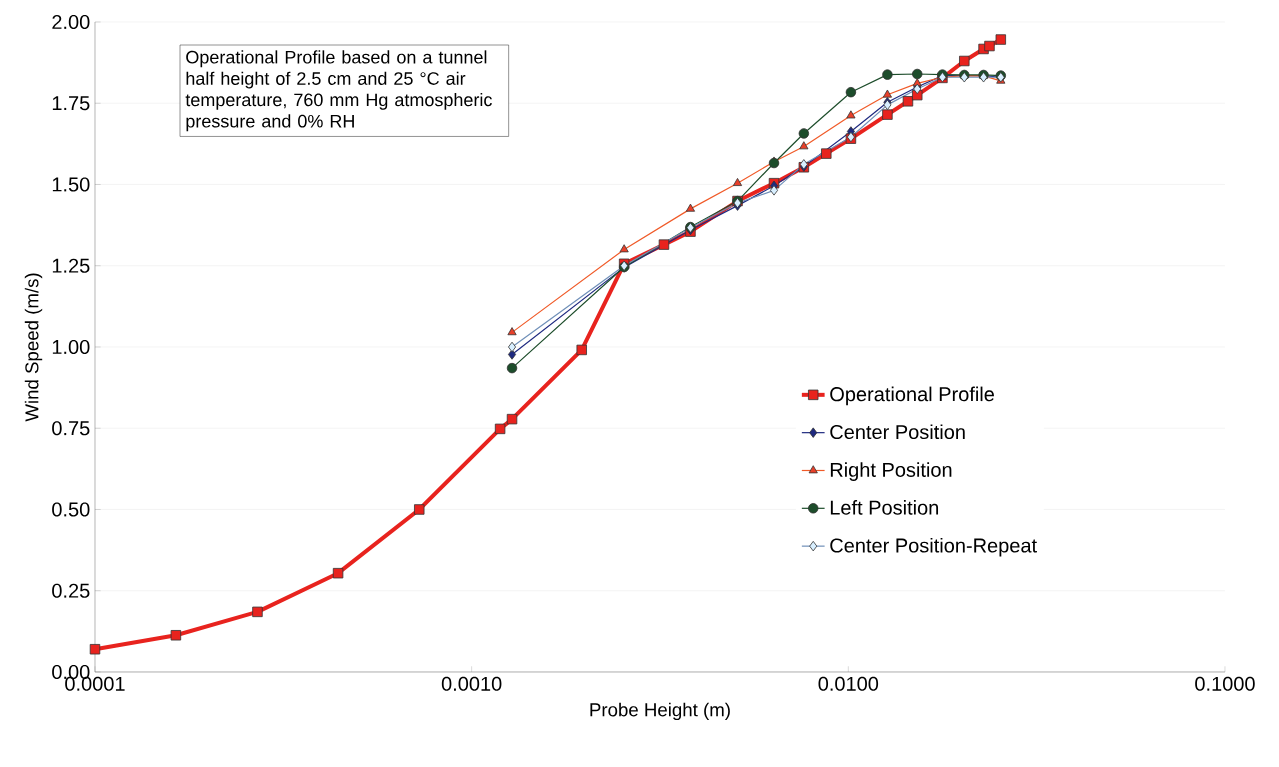  I want to click on y-tick-label: 2.00, so click(71, 22).